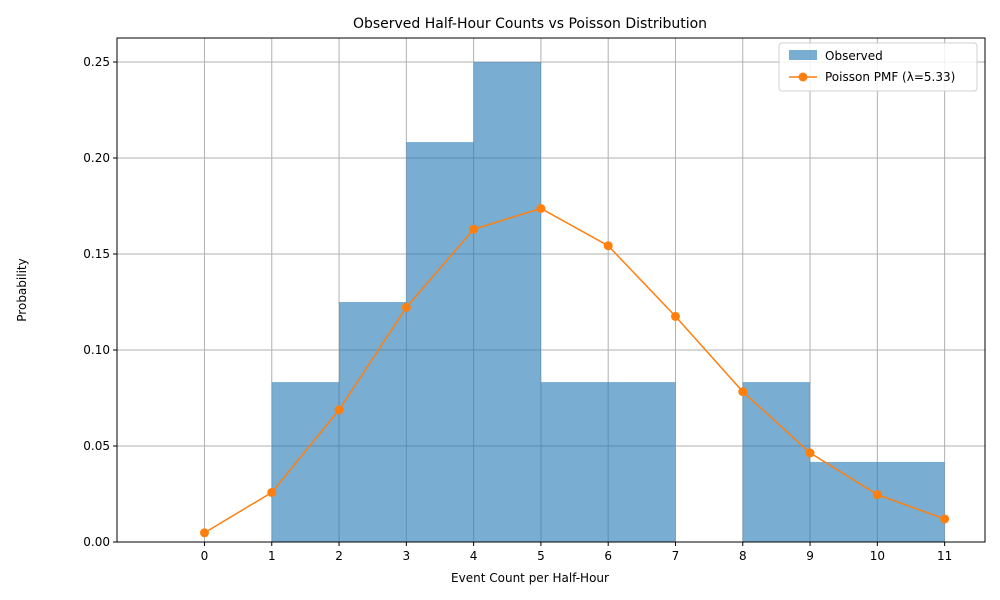  I want to click on legend-label-observed: Observed, so click(854, 56).